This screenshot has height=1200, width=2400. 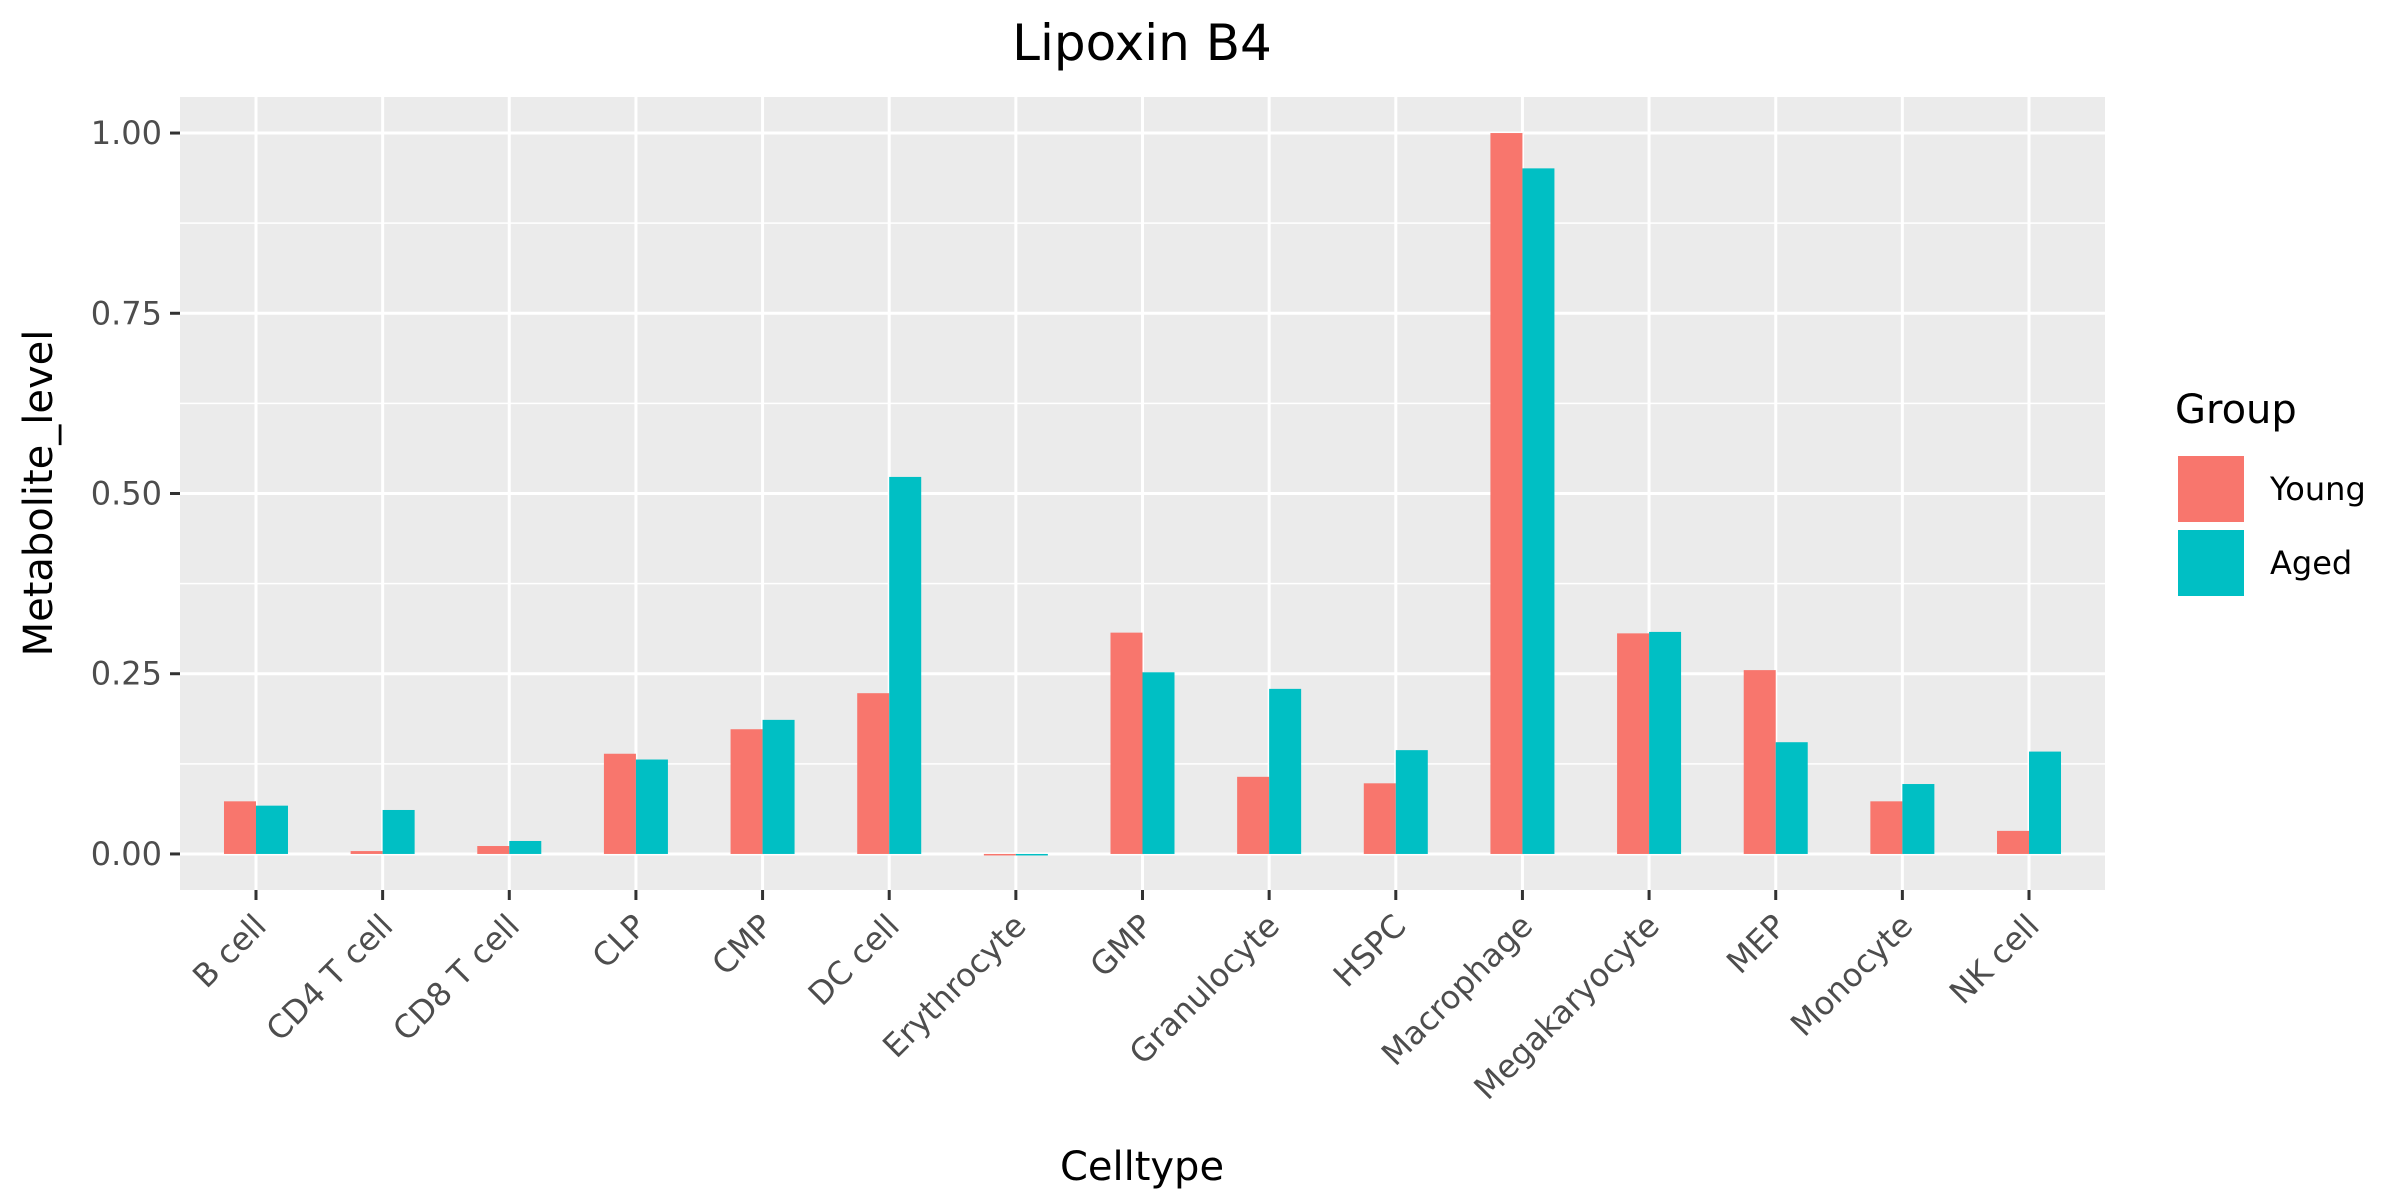 What do you see at coordinates (39, 493) in the screenshot?
I see `y-axis-title: Metabolite_level` at bounding box center [39, 493].